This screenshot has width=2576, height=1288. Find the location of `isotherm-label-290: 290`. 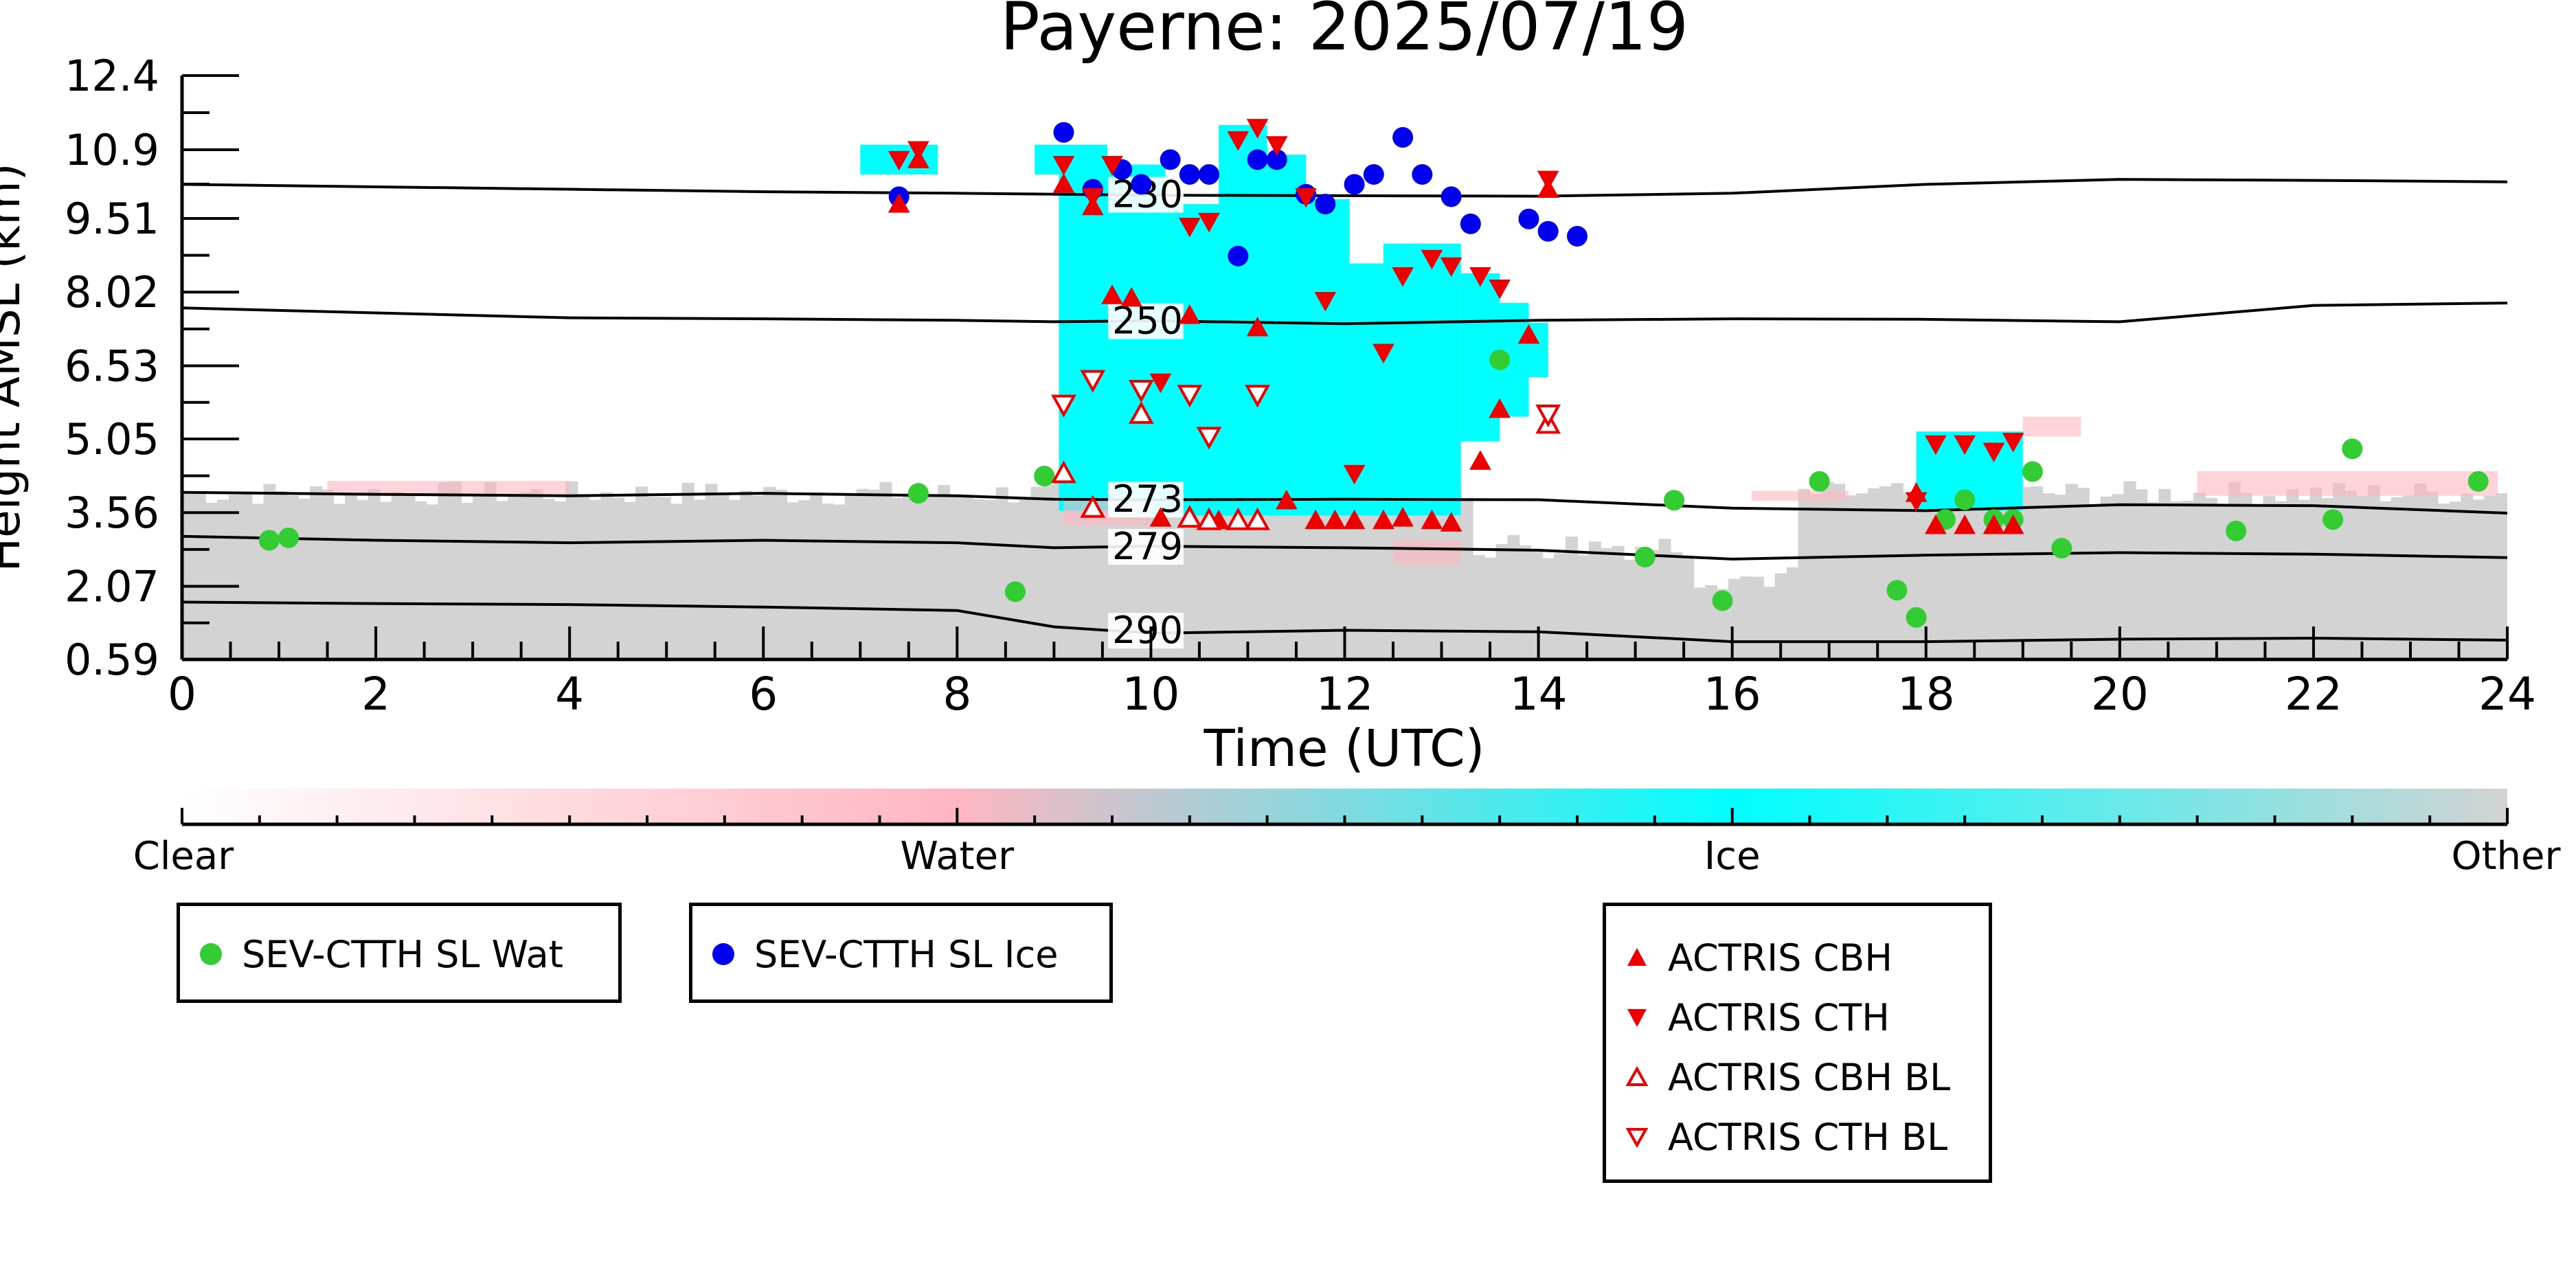

isotherm-label-290: 290 is located at coordinates (1147, 630).